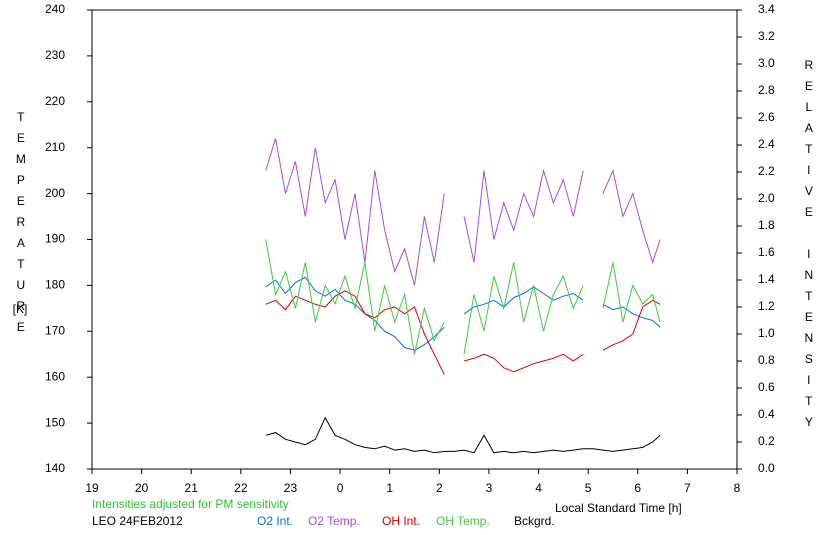 This screenshot has height=535, width=828. Describe the element at coordinates (766, 387) in the screenshot. I see `y2-tick-label: 0.6` at that location.